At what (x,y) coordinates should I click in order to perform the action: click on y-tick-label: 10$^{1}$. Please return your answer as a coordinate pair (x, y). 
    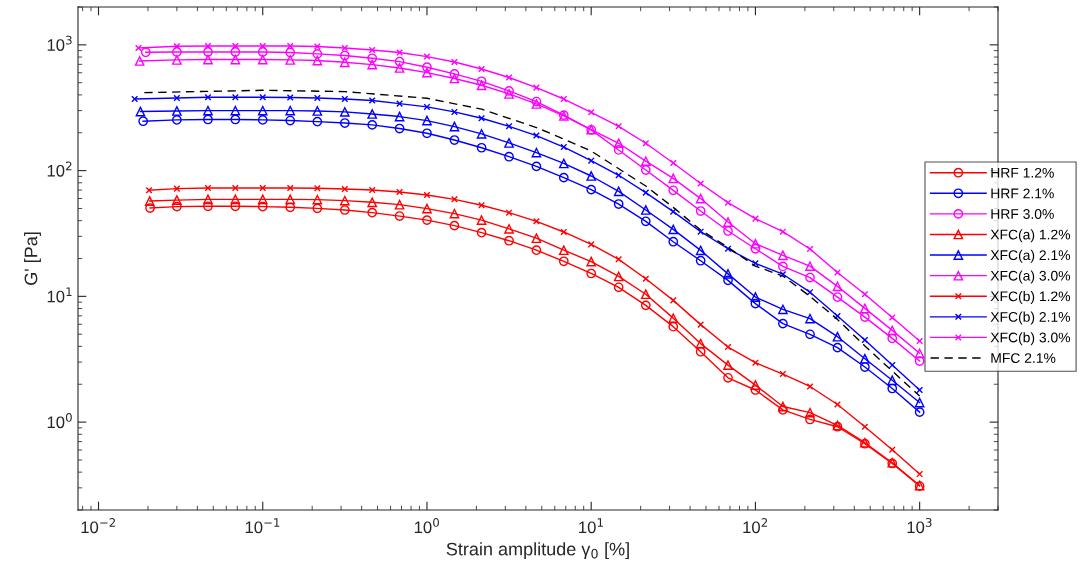
    Looking at the image, I should click on (59, 295).